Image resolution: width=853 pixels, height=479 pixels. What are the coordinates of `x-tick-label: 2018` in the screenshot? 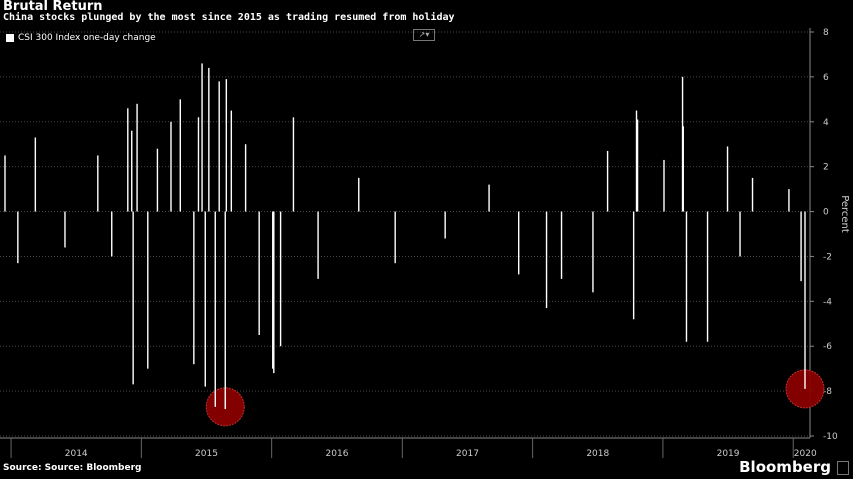 It's located at (597, 454).